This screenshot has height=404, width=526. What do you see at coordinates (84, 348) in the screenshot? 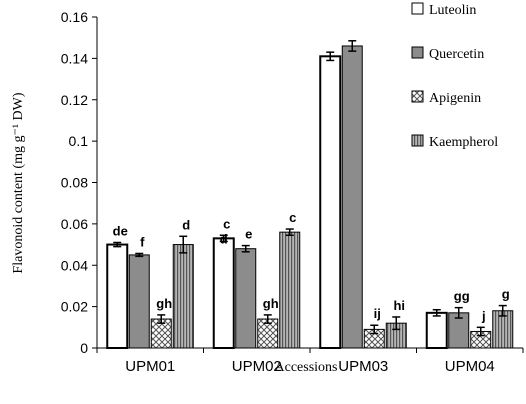
I see `y-tick-label: 0` at bounding box center [84, 348].